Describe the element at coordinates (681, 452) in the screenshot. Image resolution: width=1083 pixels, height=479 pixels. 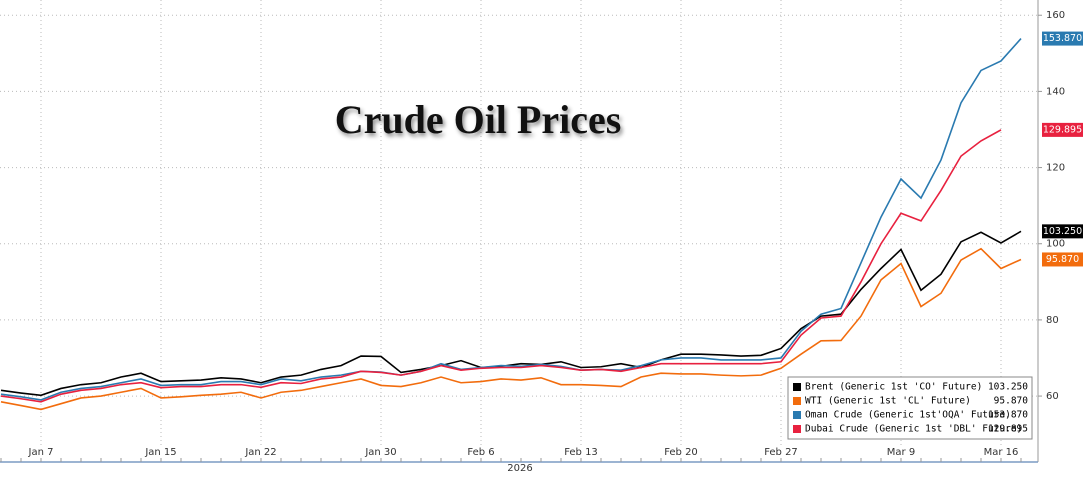
I see `x-tick-label: Feb 20` at that location.